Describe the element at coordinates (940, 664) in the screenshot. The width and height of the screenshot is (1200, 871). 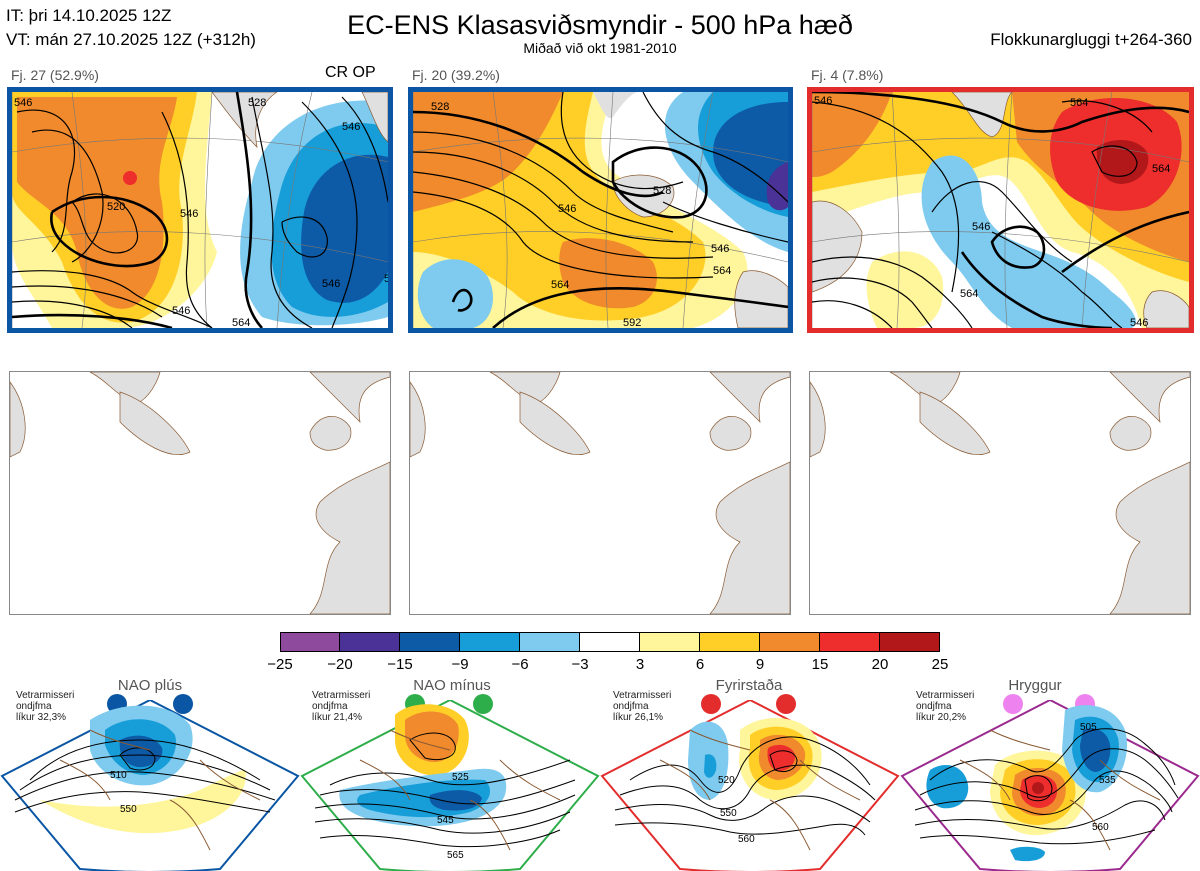
I see `colorbar-tick-label: 25` at that location.